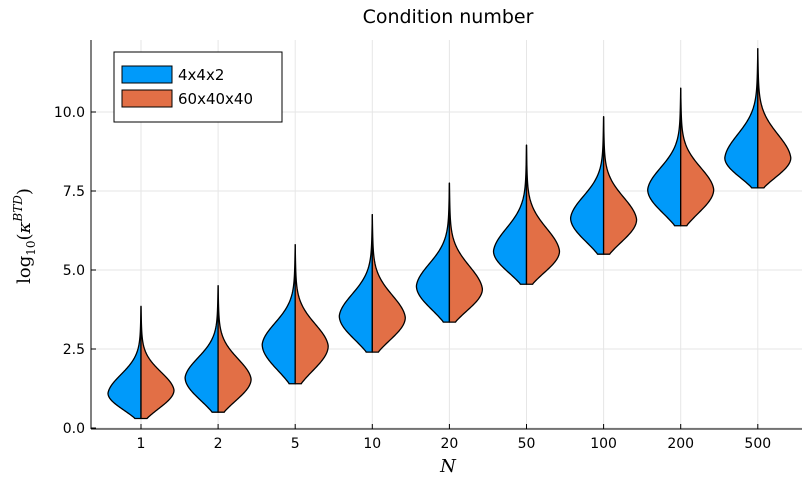 The image size is (803, 480). Describe the element at coordinates (141, 444) in the screenshot. I see `x-tick-label: 1` at that location.